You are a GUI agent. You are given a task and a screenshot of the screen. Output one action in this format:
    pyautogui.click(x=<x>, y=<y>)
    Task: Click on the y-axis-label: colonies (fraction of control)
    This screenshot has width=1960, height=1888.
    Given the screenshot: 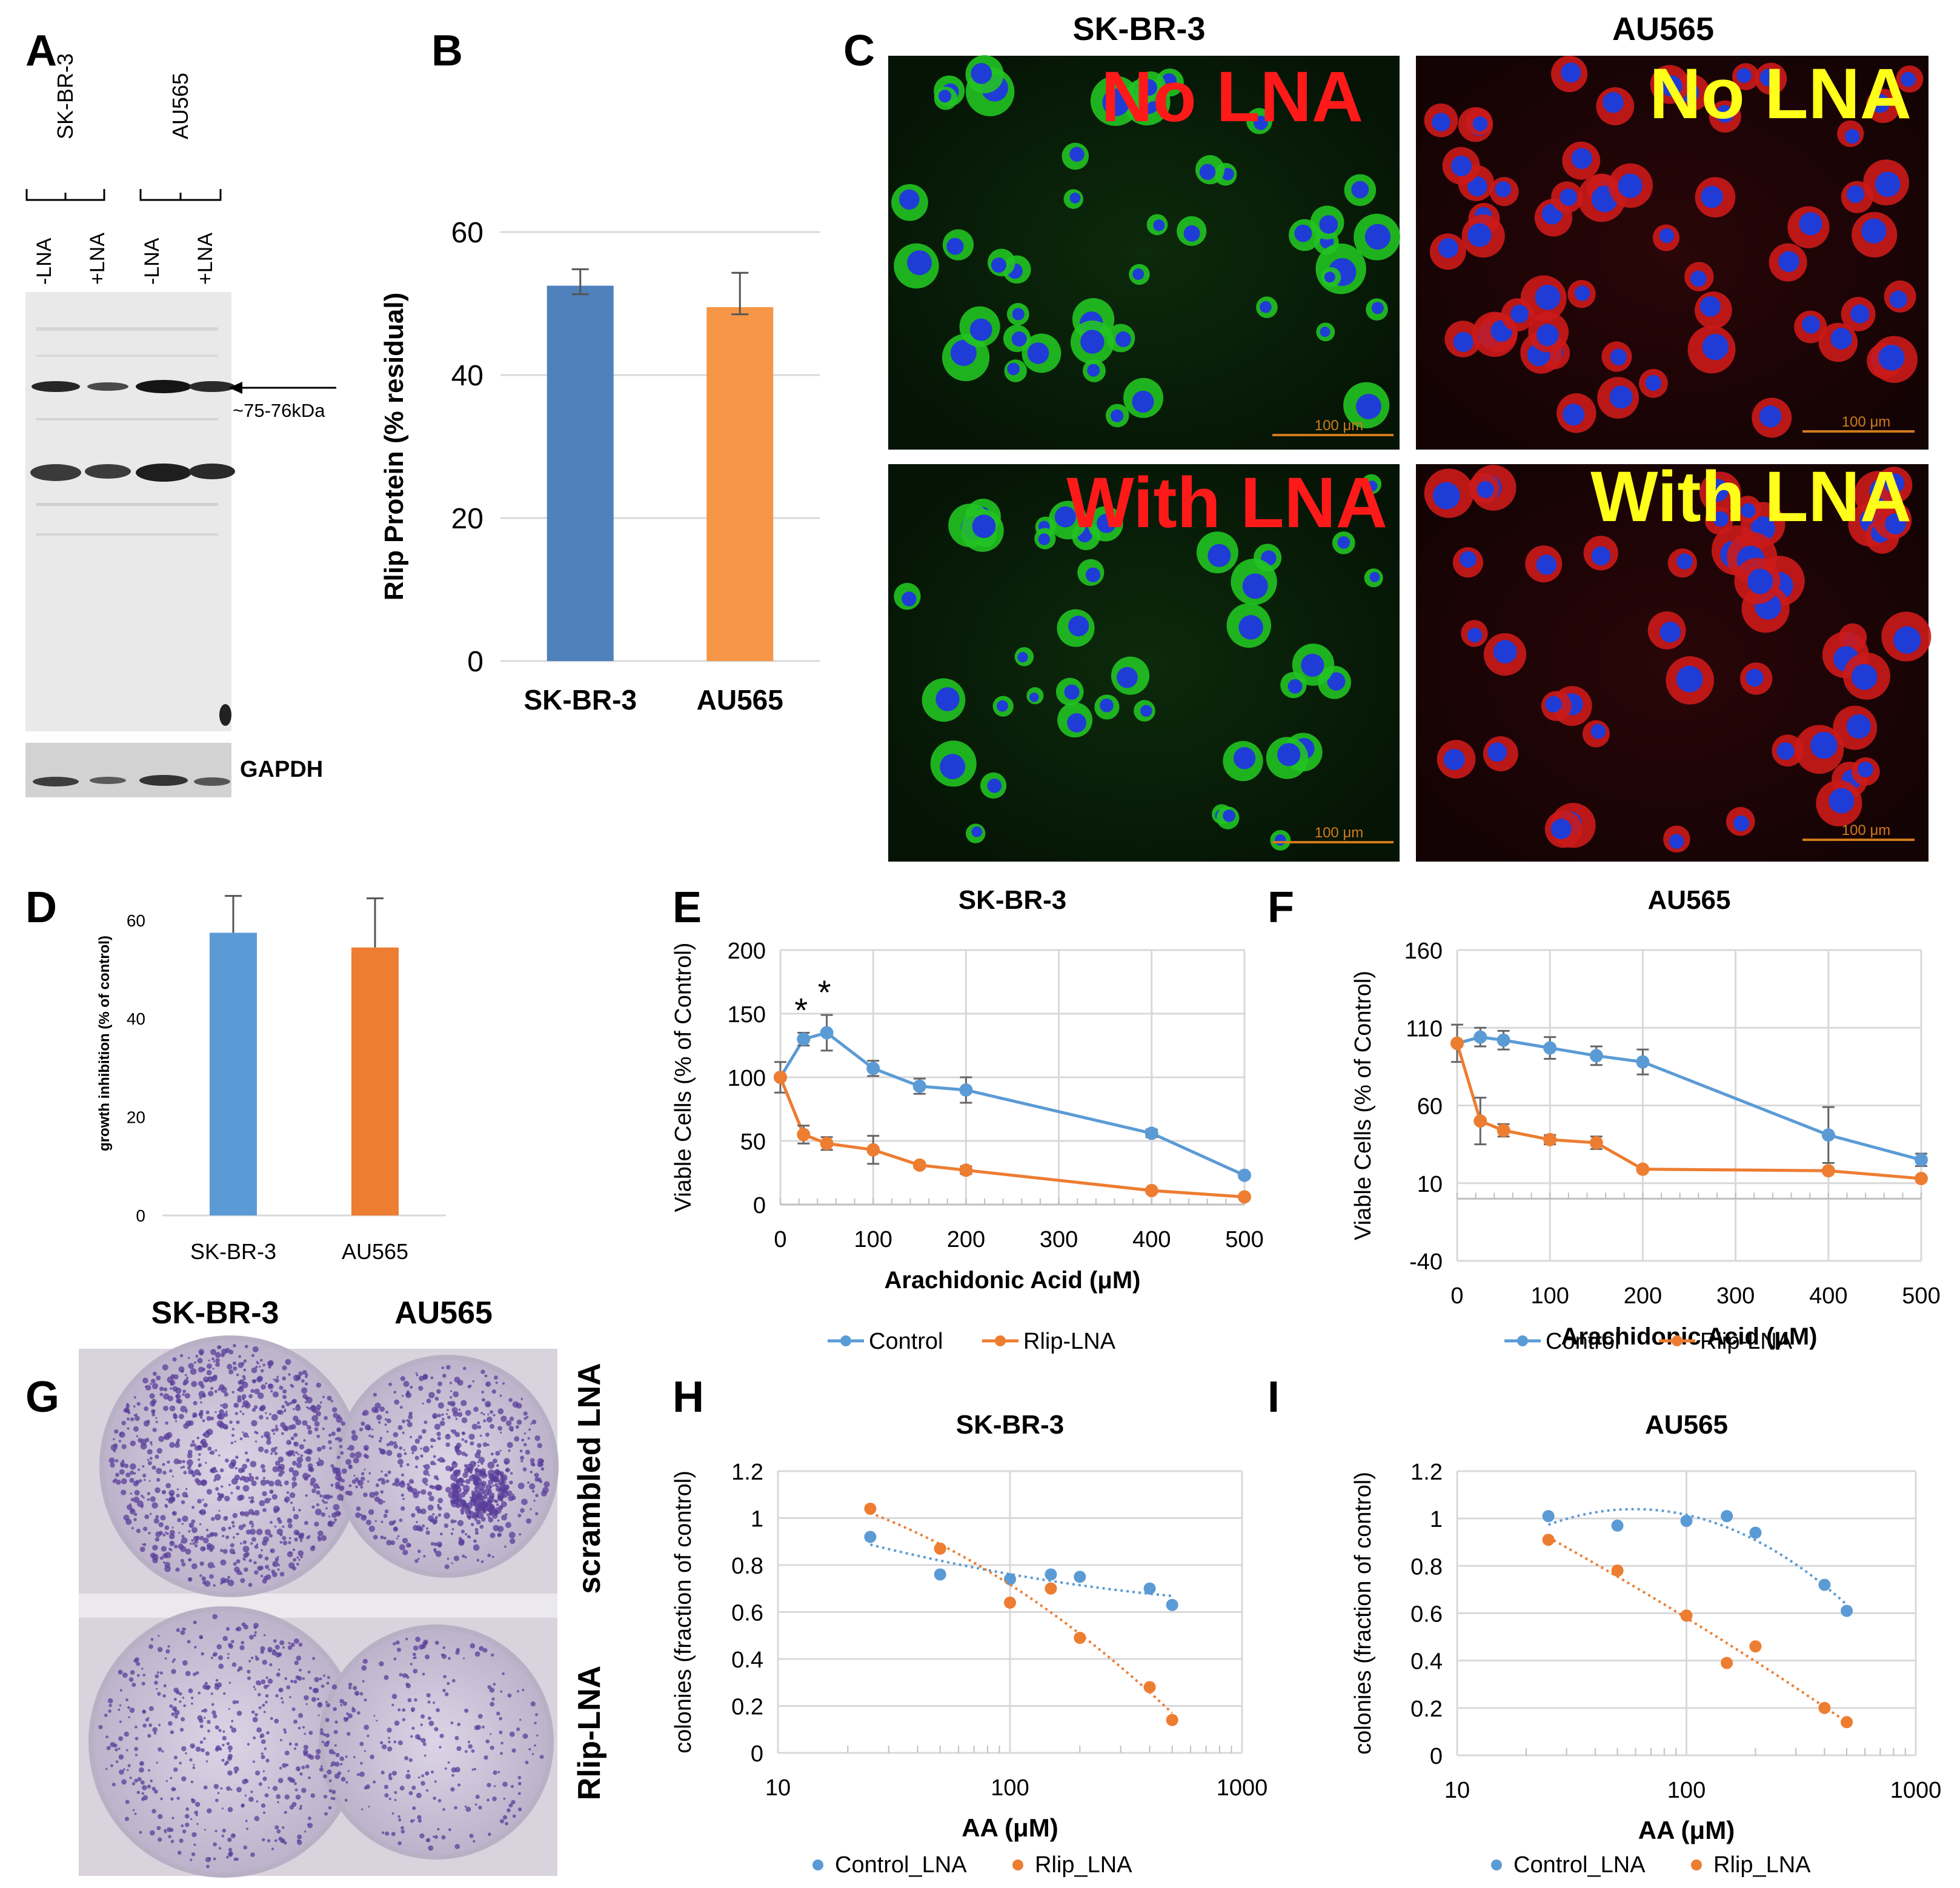 What is the action you would take?
    pyautogui.click(x=1363, y=1613)
    